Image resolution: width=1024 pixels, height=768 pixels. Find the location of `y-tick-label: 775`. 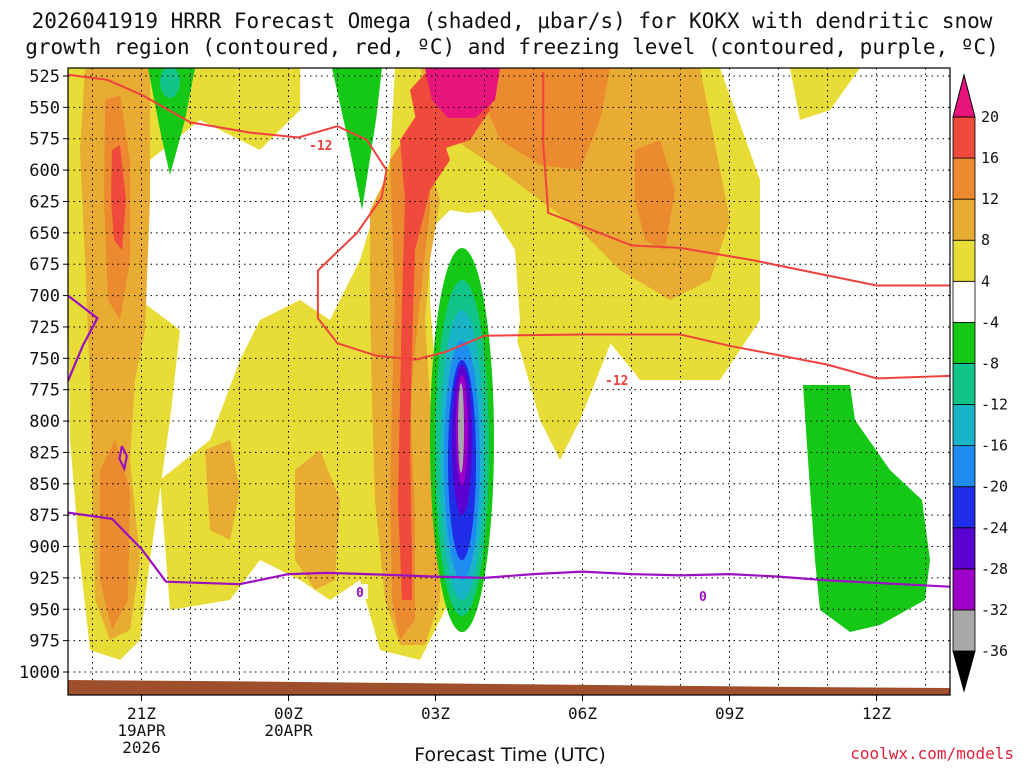

y-tick-label: 775 is located at coordinates (44, 391).